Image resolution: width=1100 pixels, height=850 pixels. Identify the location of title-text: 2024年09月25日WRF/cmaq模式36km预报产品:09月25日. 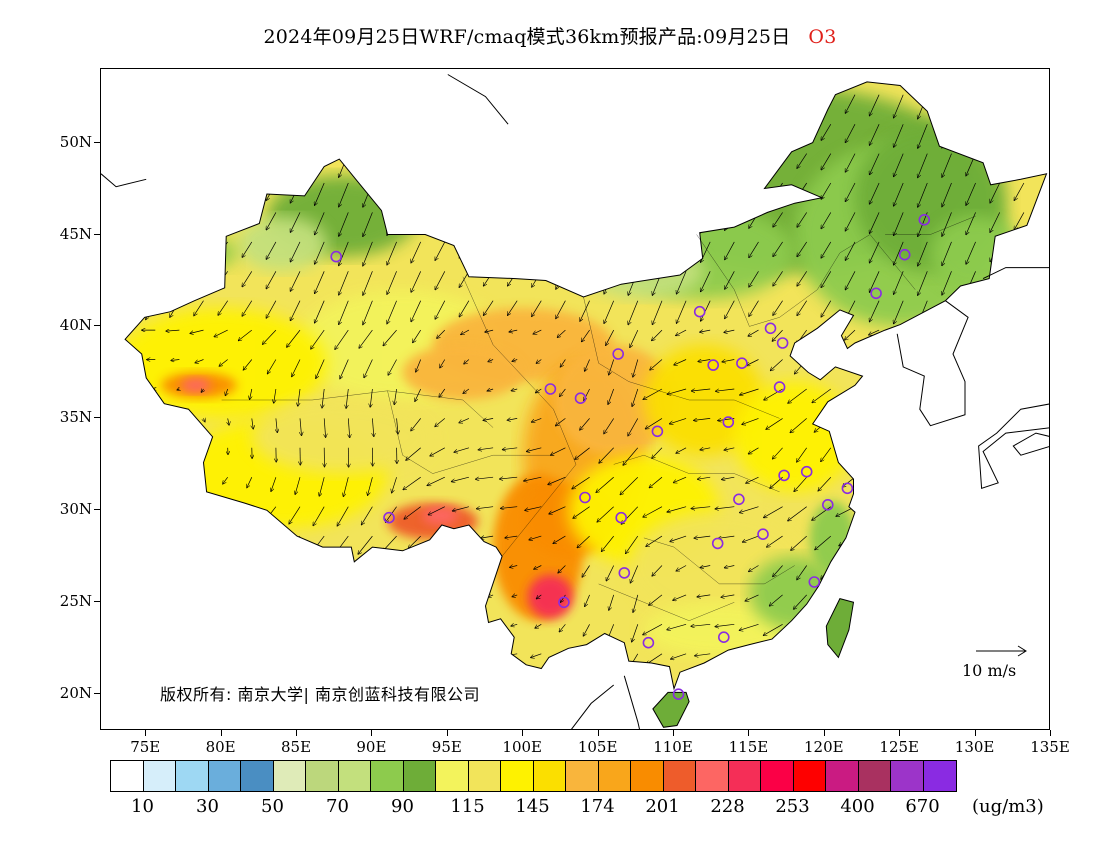
(527, 37).